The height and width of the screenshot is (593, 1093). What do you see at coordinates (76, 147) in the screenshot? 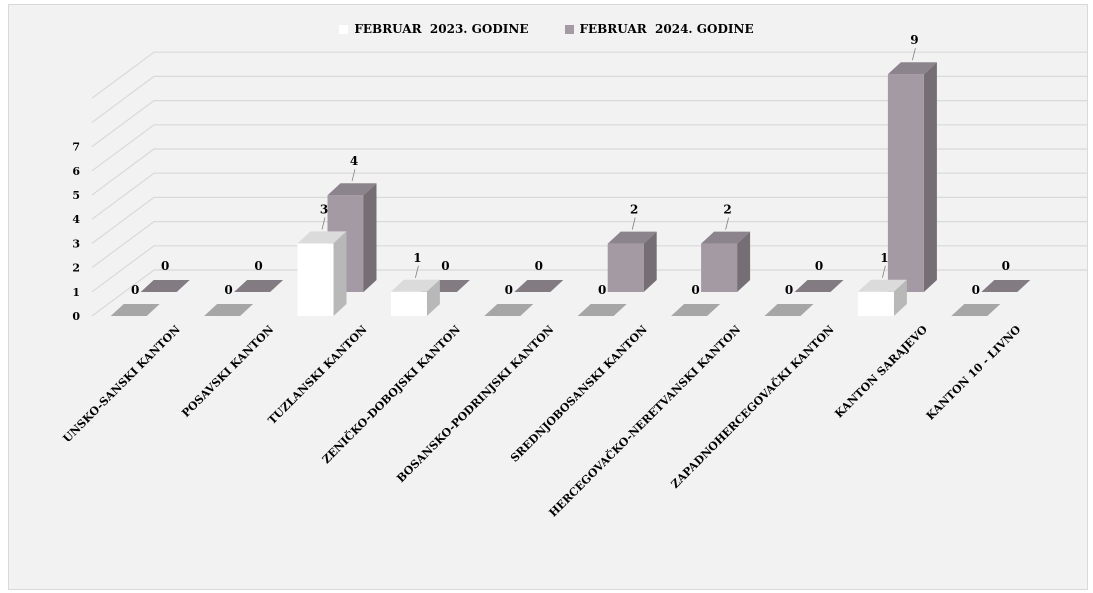
I see `y-tick-label: 7` at bounding box center [76, 147].